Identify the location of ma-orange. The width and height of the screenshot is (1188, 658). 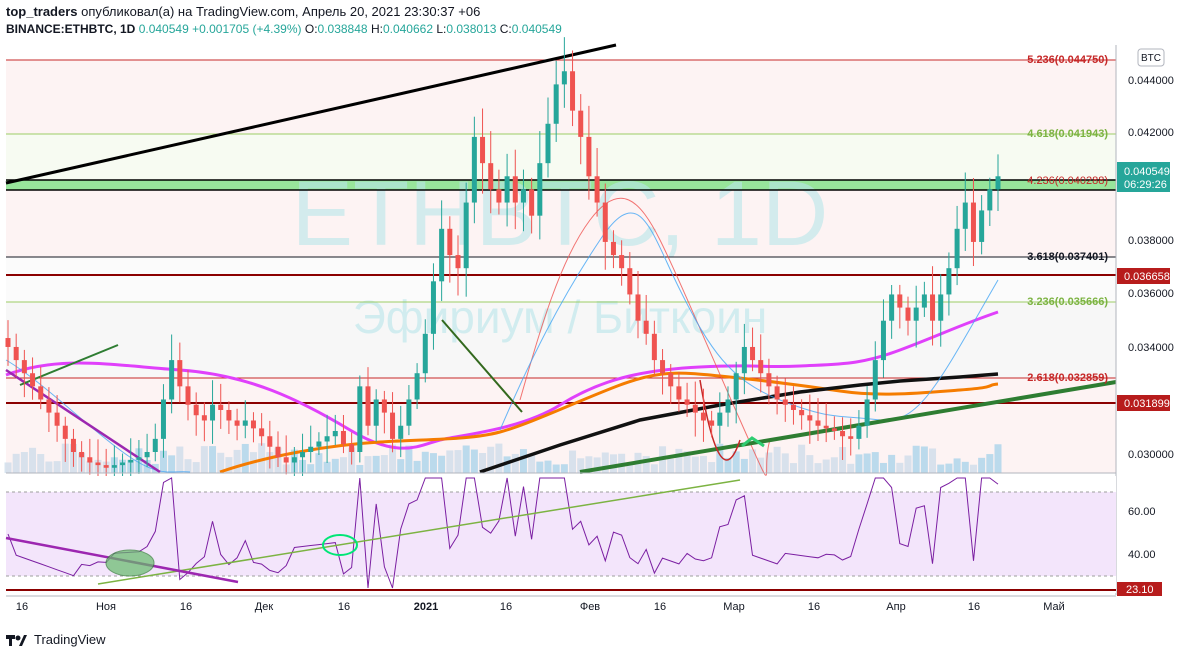
(609, 422).